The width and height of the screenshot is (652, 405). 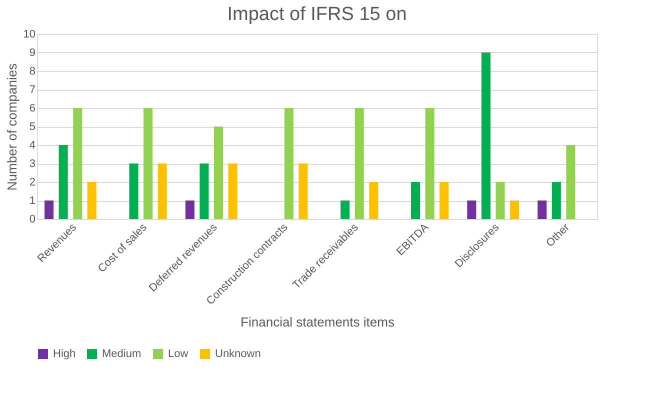 I want to click on legend-label: Unknown, so click(x=238, y=354).